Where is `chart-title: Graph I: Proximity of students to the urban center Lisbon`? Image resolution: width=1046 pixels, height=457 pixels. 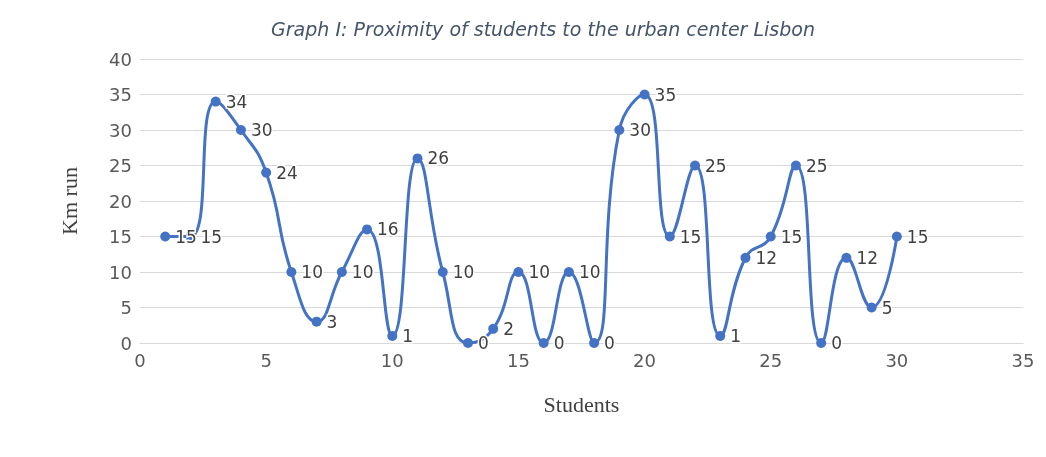 chart-title: Graph I: Proximity of students to the urban center Lisbon is located at coordinates (543, 28).